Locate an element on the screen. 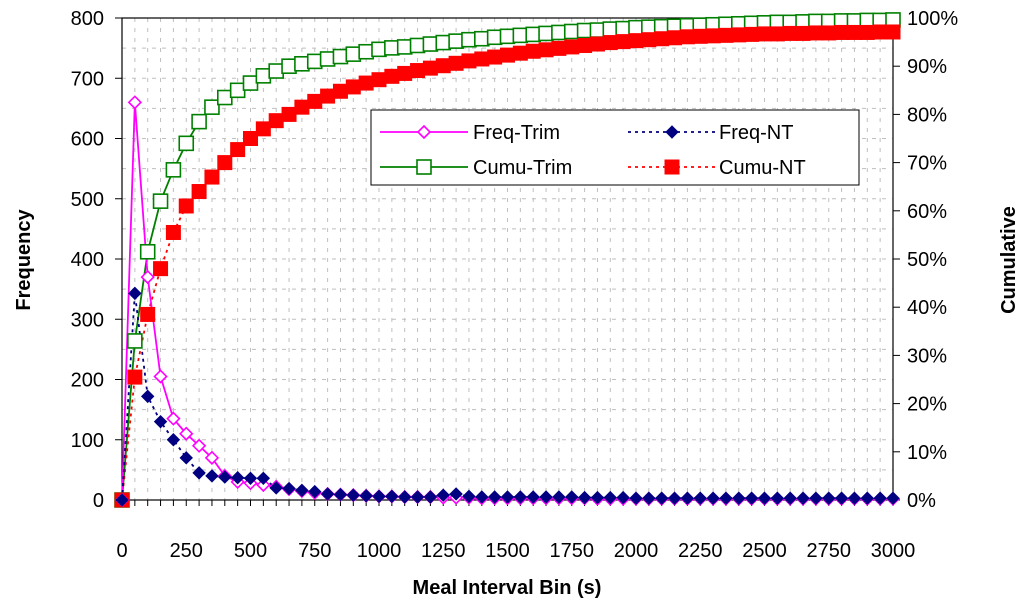 This screenshot has width=1028, height=613. legend: Freq-Trim Freq-NT Cumu-Trim Cumu-NT is located at coordinates (615, 147).